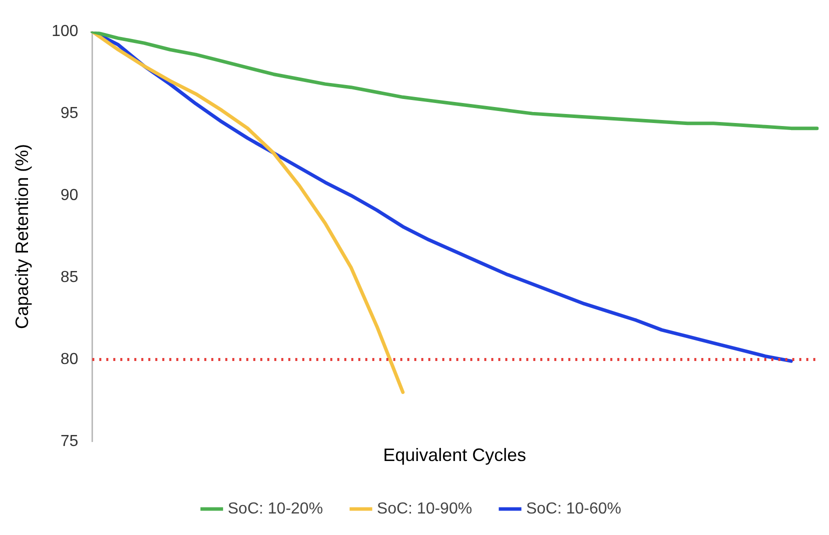 This screenshot has height=535, width=829. What do you see at coordinates (22, 237) in the screenshot?
I see `y-axis-title: Capacity Retention (%)` at bounding box center [22, 237].